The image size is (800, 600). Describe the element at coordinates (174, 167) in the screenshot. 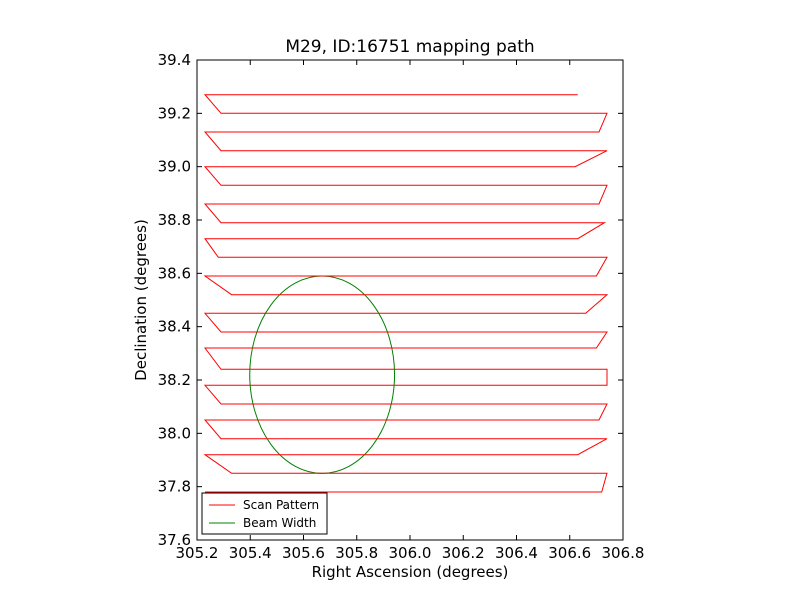

I see `y-tick-label: 39.0` at that location.